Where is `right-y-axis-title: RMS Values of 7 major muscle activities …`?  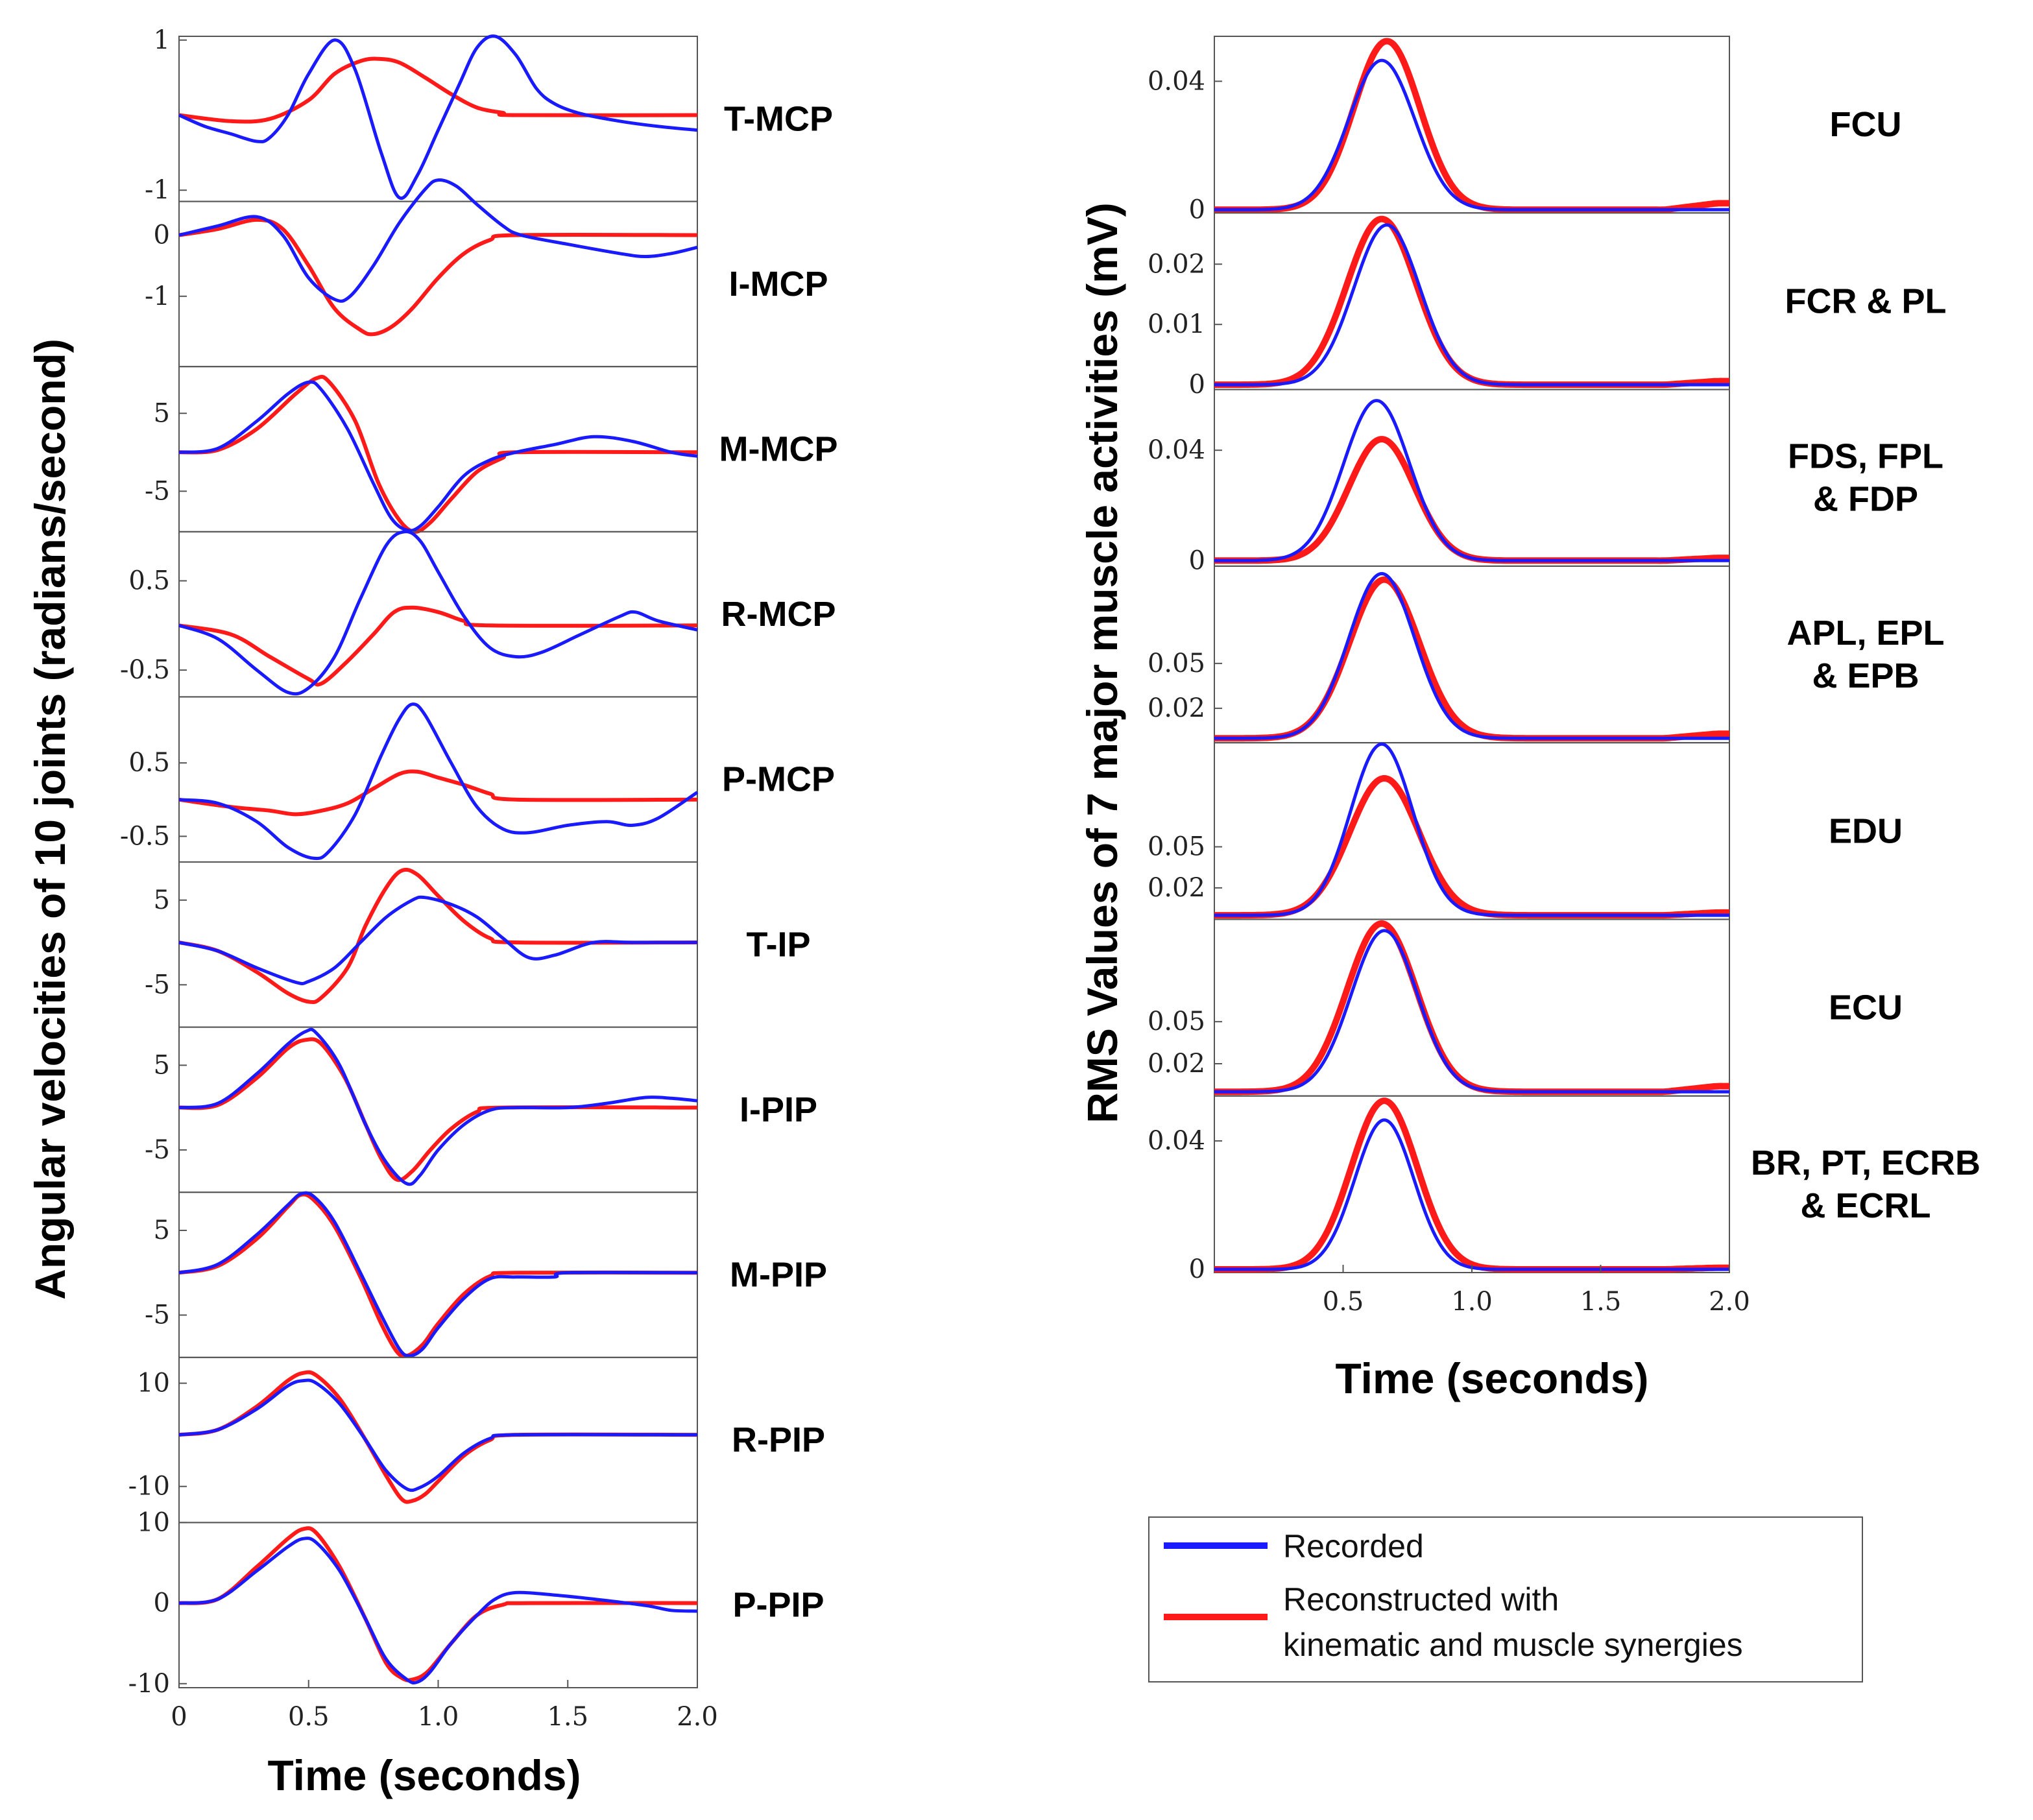 right-y-axis-title: RMS Values of 7 major muscle activities … is located at coordinates (1102, 662).